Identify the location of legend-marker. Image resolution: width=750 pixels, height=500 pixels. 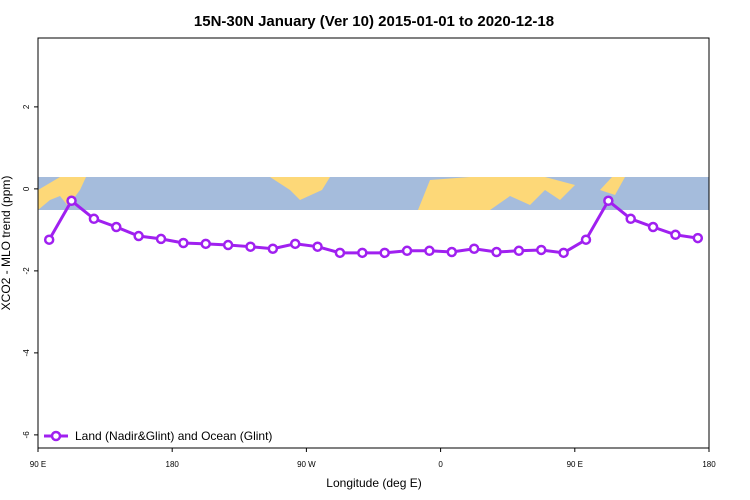
(56, 436).